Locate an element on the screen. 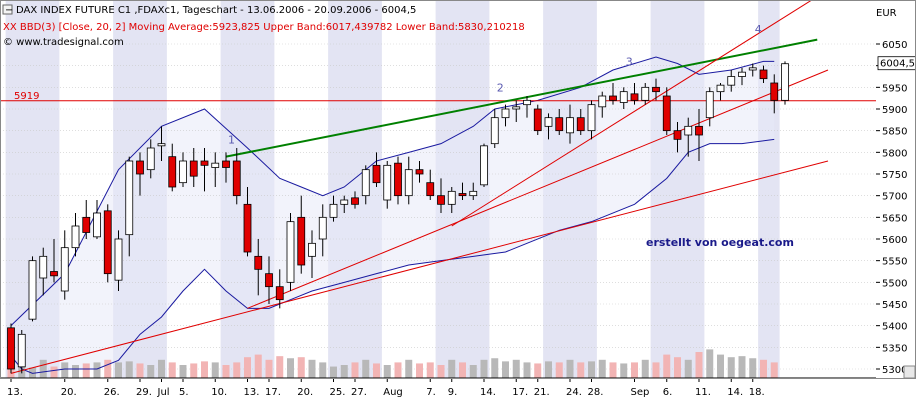  week-stripe is located at coordinates (677, 189).